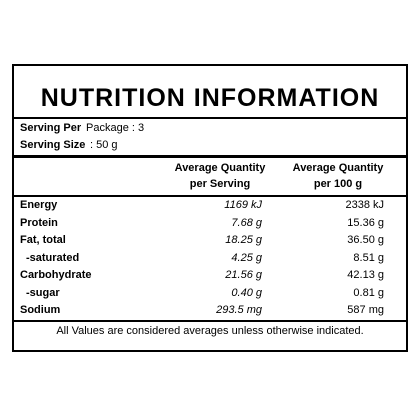 The image size is (420, 420). What do you see at coordinates (51, 128) in the screenshot?
I see `serving-label: Serving Per` at bounding box center [51, 128].